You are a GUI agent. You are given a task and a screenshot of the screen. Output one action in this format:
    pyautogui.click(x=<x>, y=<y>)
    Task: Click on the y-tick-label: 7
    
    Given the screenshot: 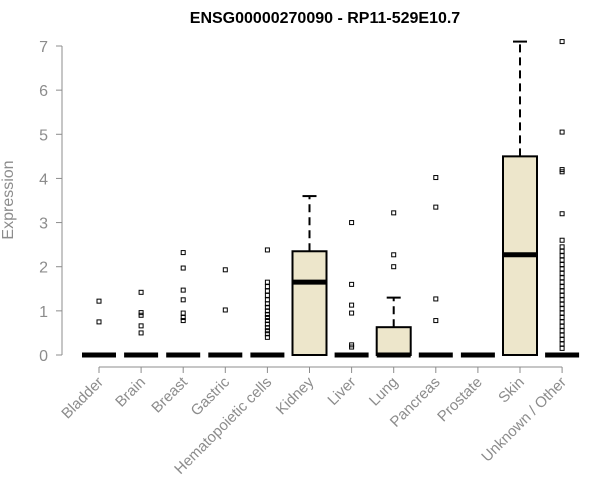 What is the action you would take?
    pyautogui.click(x=43, y=47)
    